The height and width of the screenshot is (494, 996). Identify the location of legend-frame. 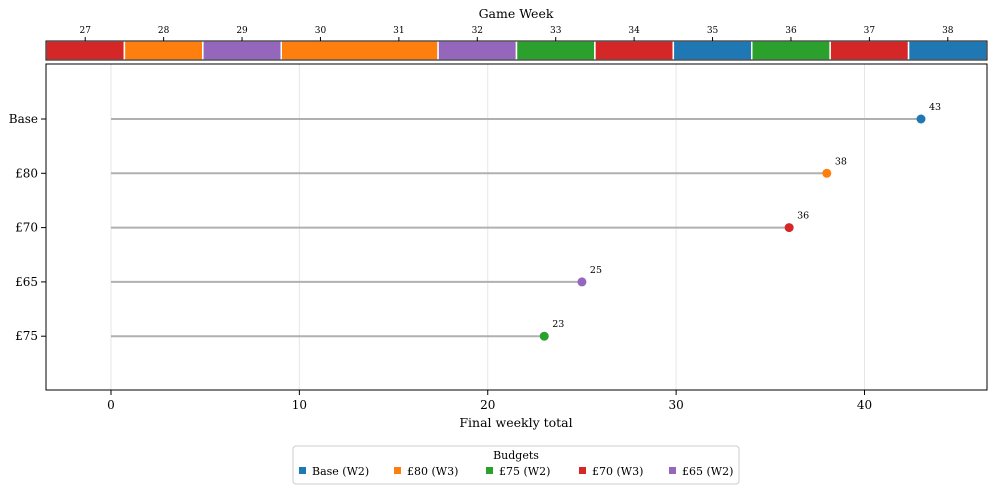
(516, 465).